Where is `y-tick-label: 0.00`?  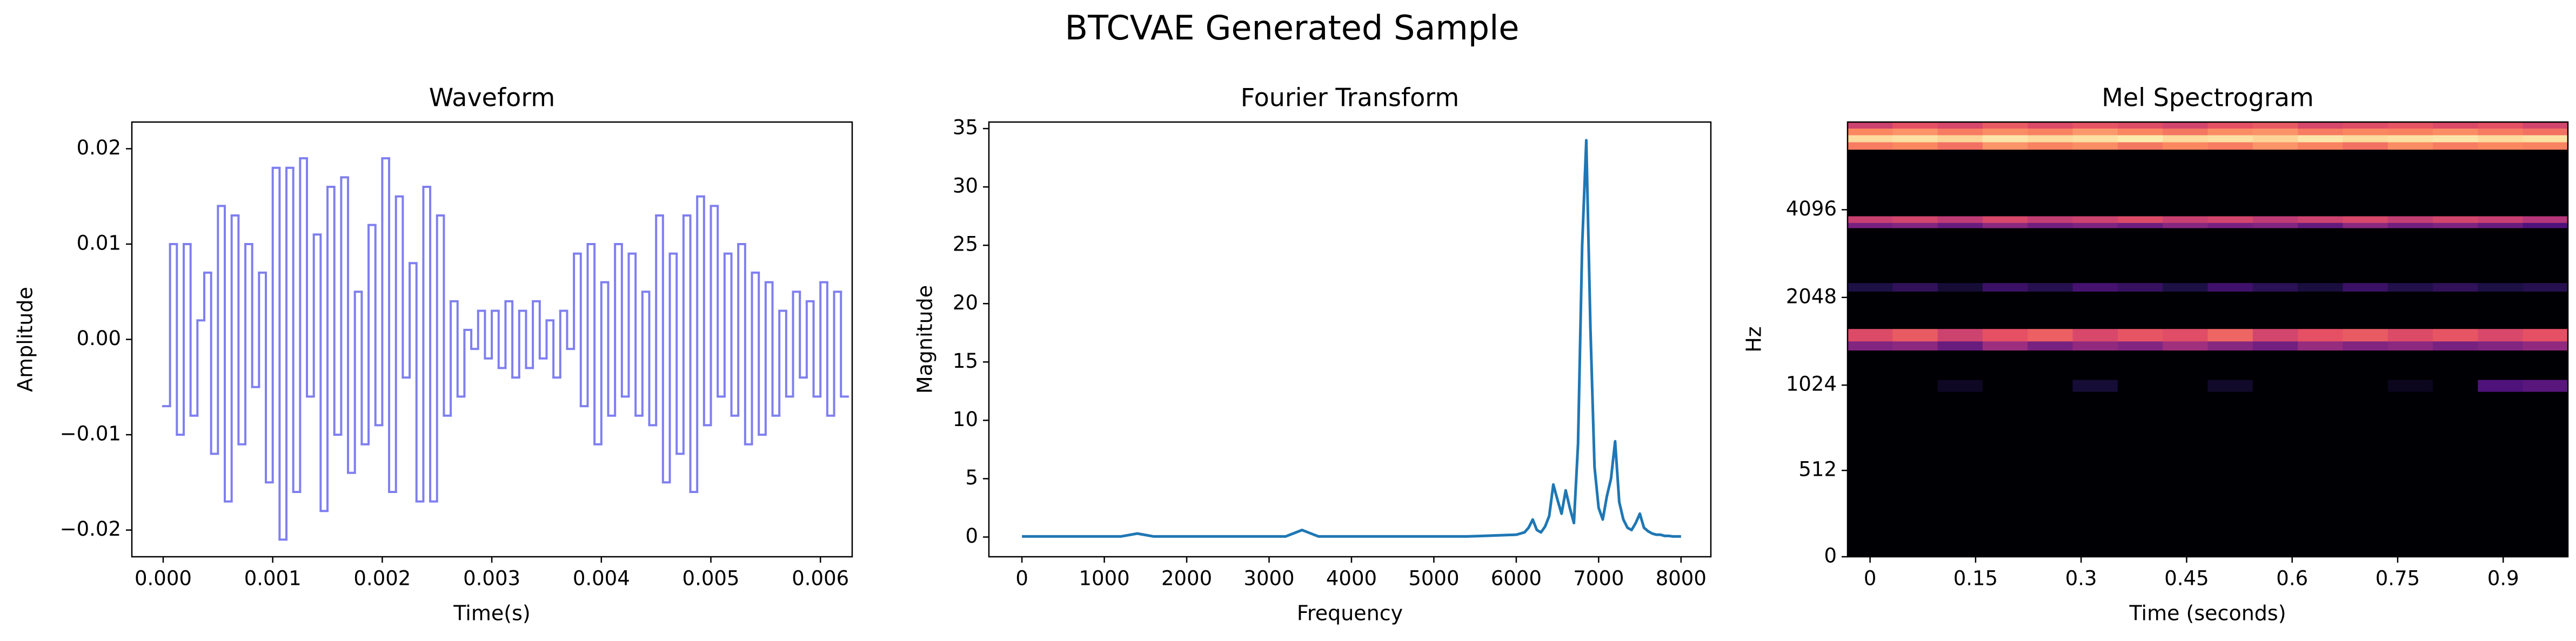
y-tick-label: 0.00 is located at coordinates (99, 338).